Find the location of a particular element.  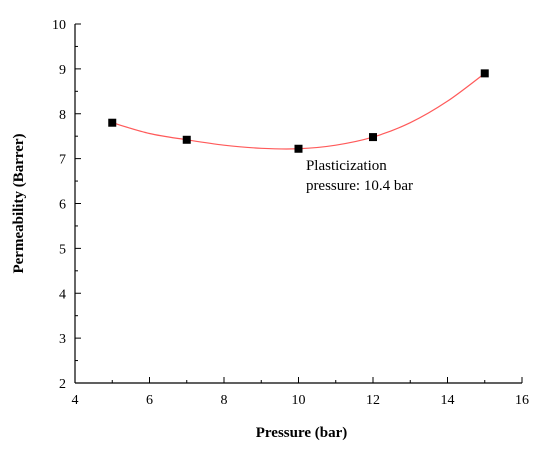

annotation-line-2: pressure: 10.4 bar is located at coordinates (359, 186).